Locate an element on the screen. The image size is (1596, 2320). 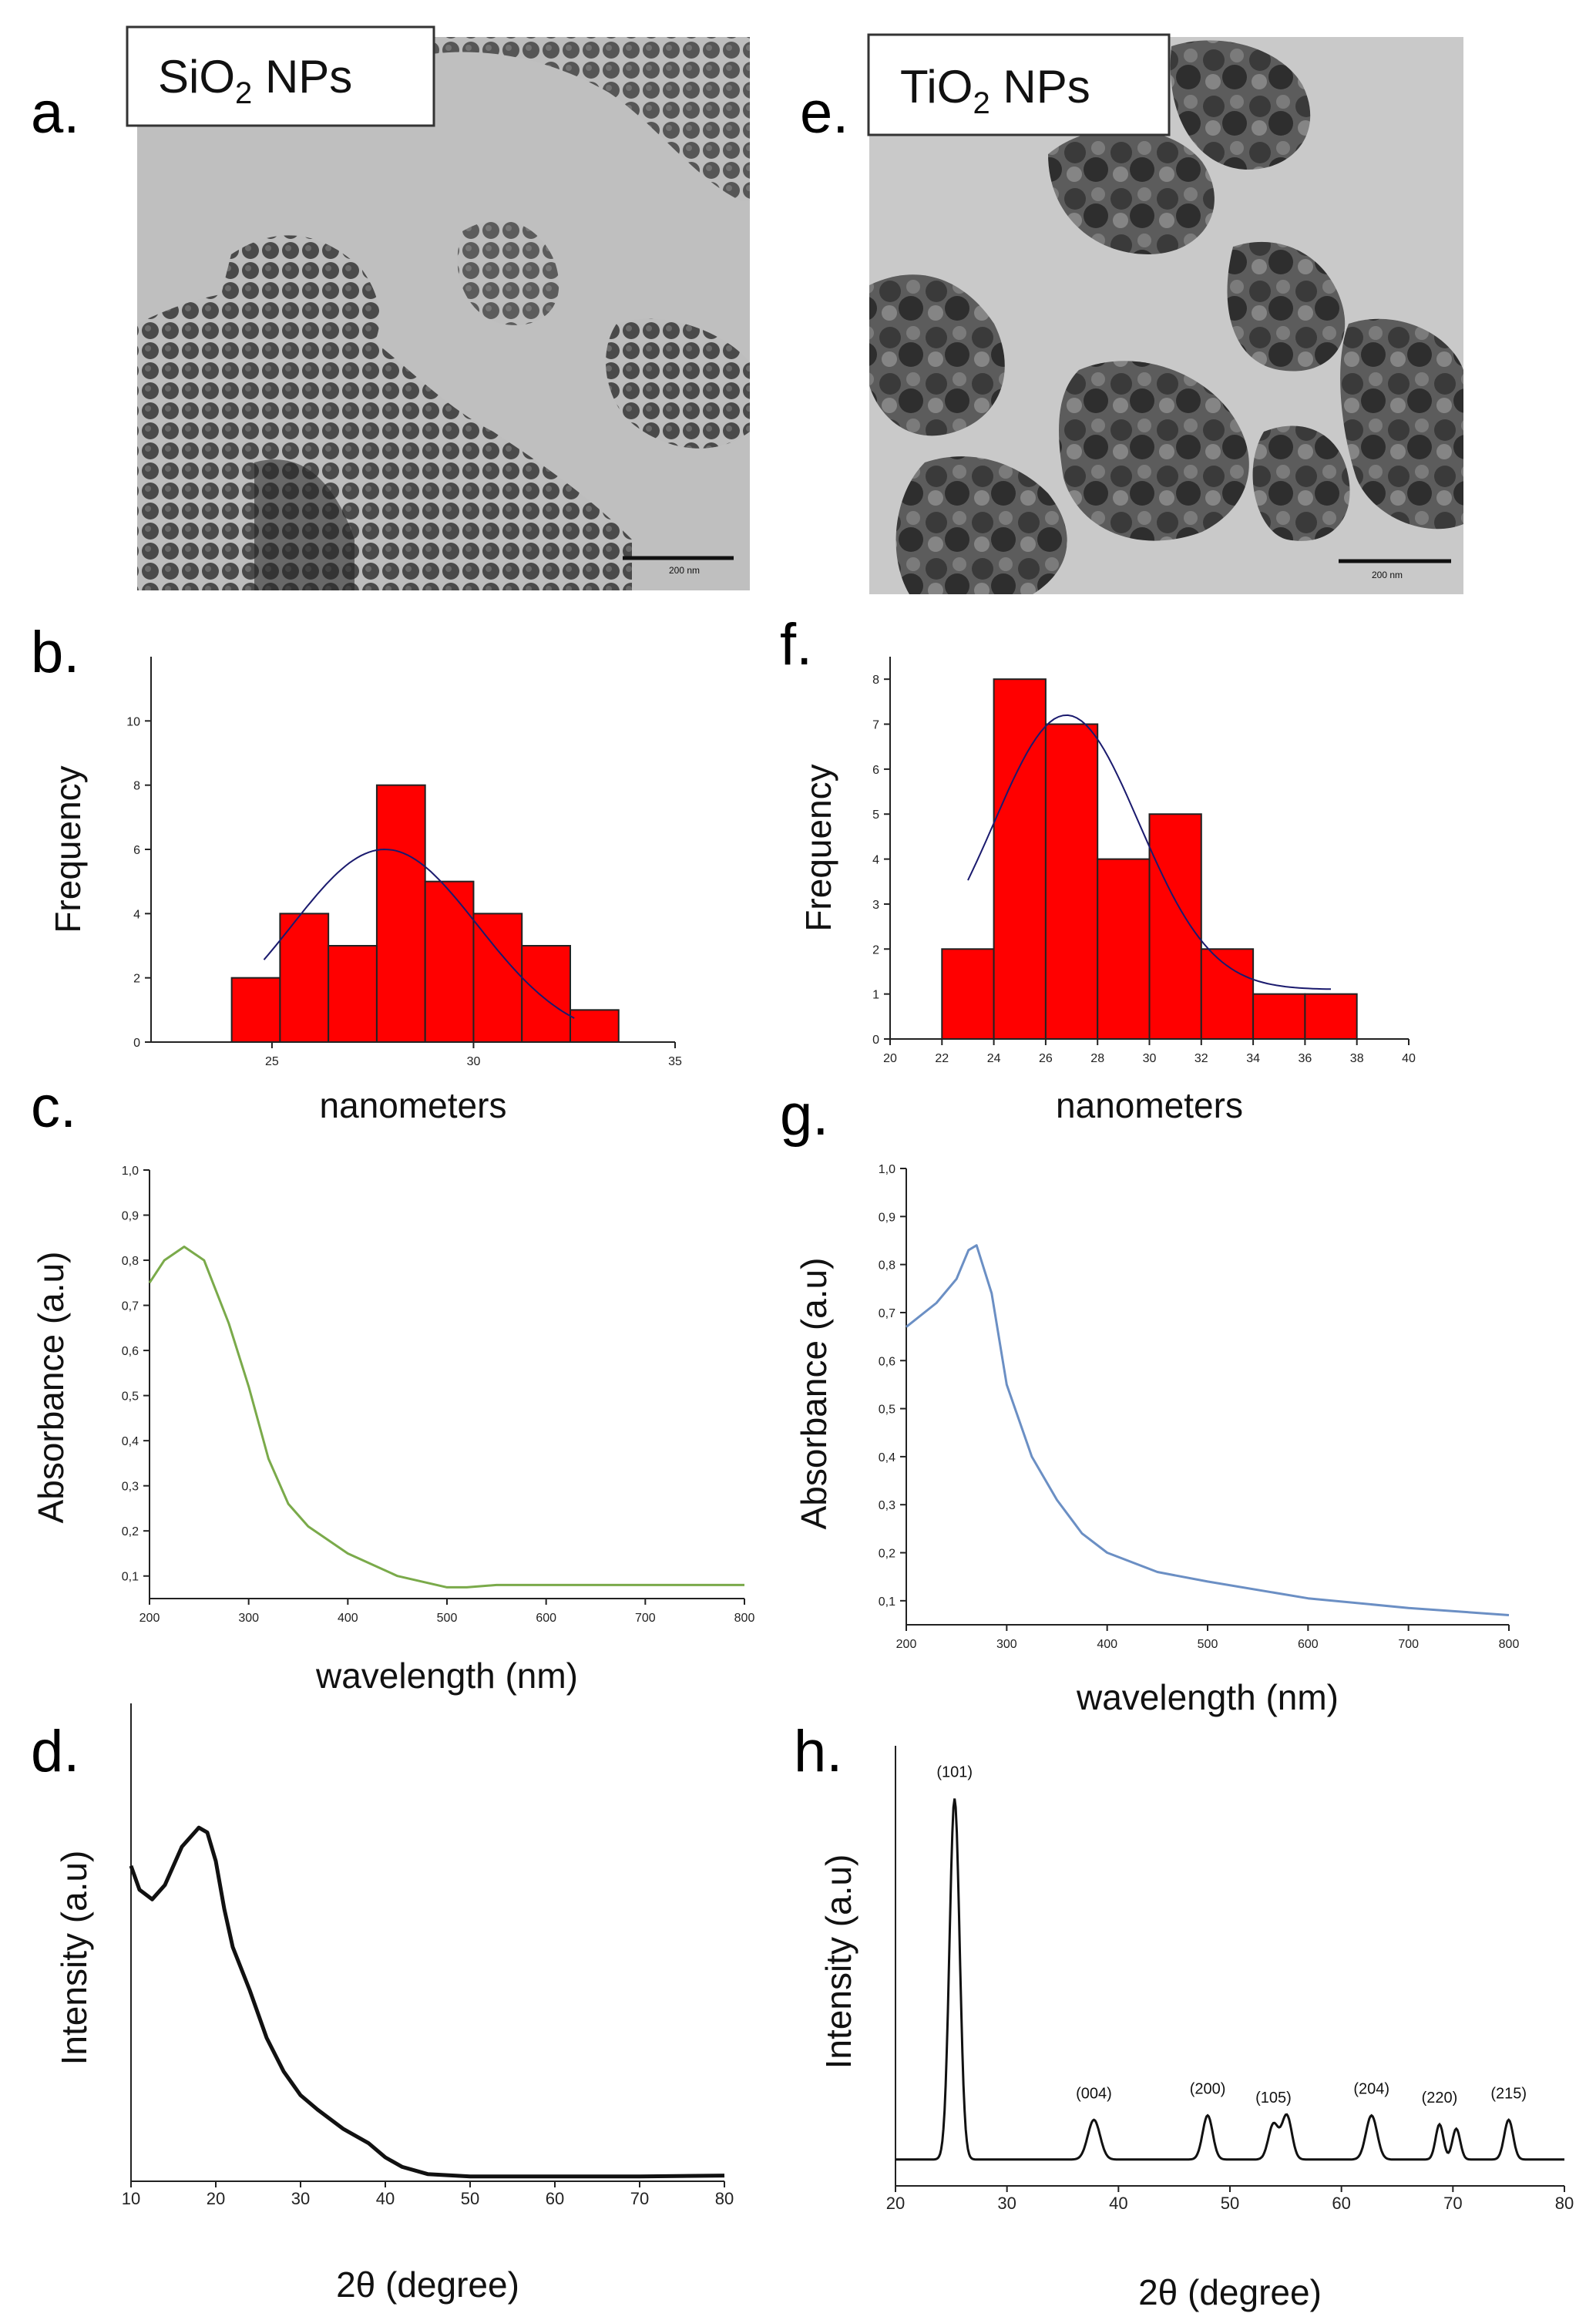
x-tick-label: 200 is located at coordinates (149, 1618).